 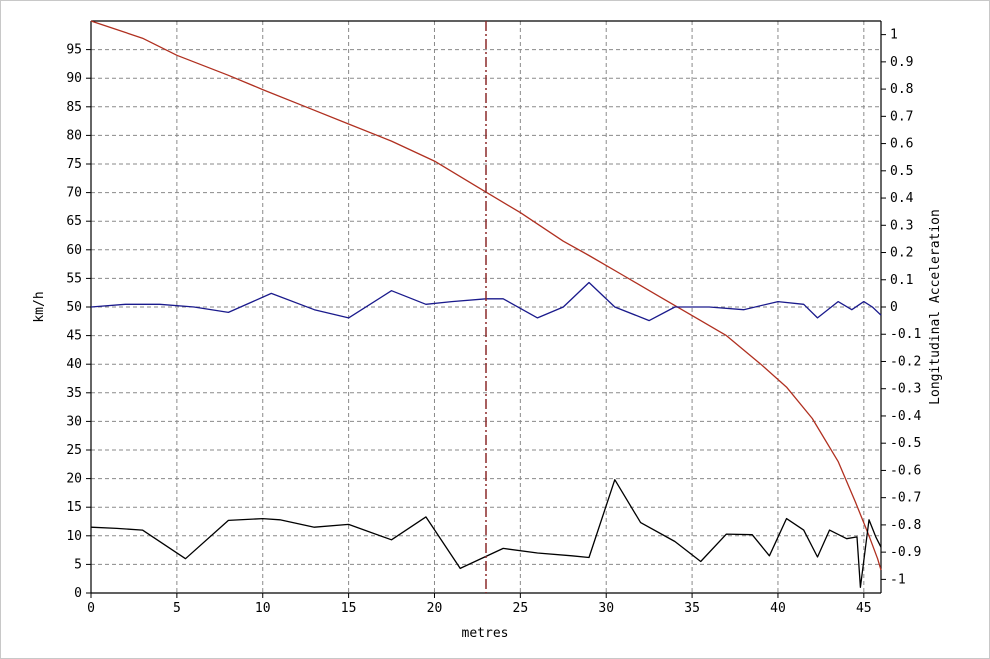 What do you see at coordinates (901, 253) in the screenshot?
I see `y2-tick-label: 0.2` at bounding box center [901, 253].